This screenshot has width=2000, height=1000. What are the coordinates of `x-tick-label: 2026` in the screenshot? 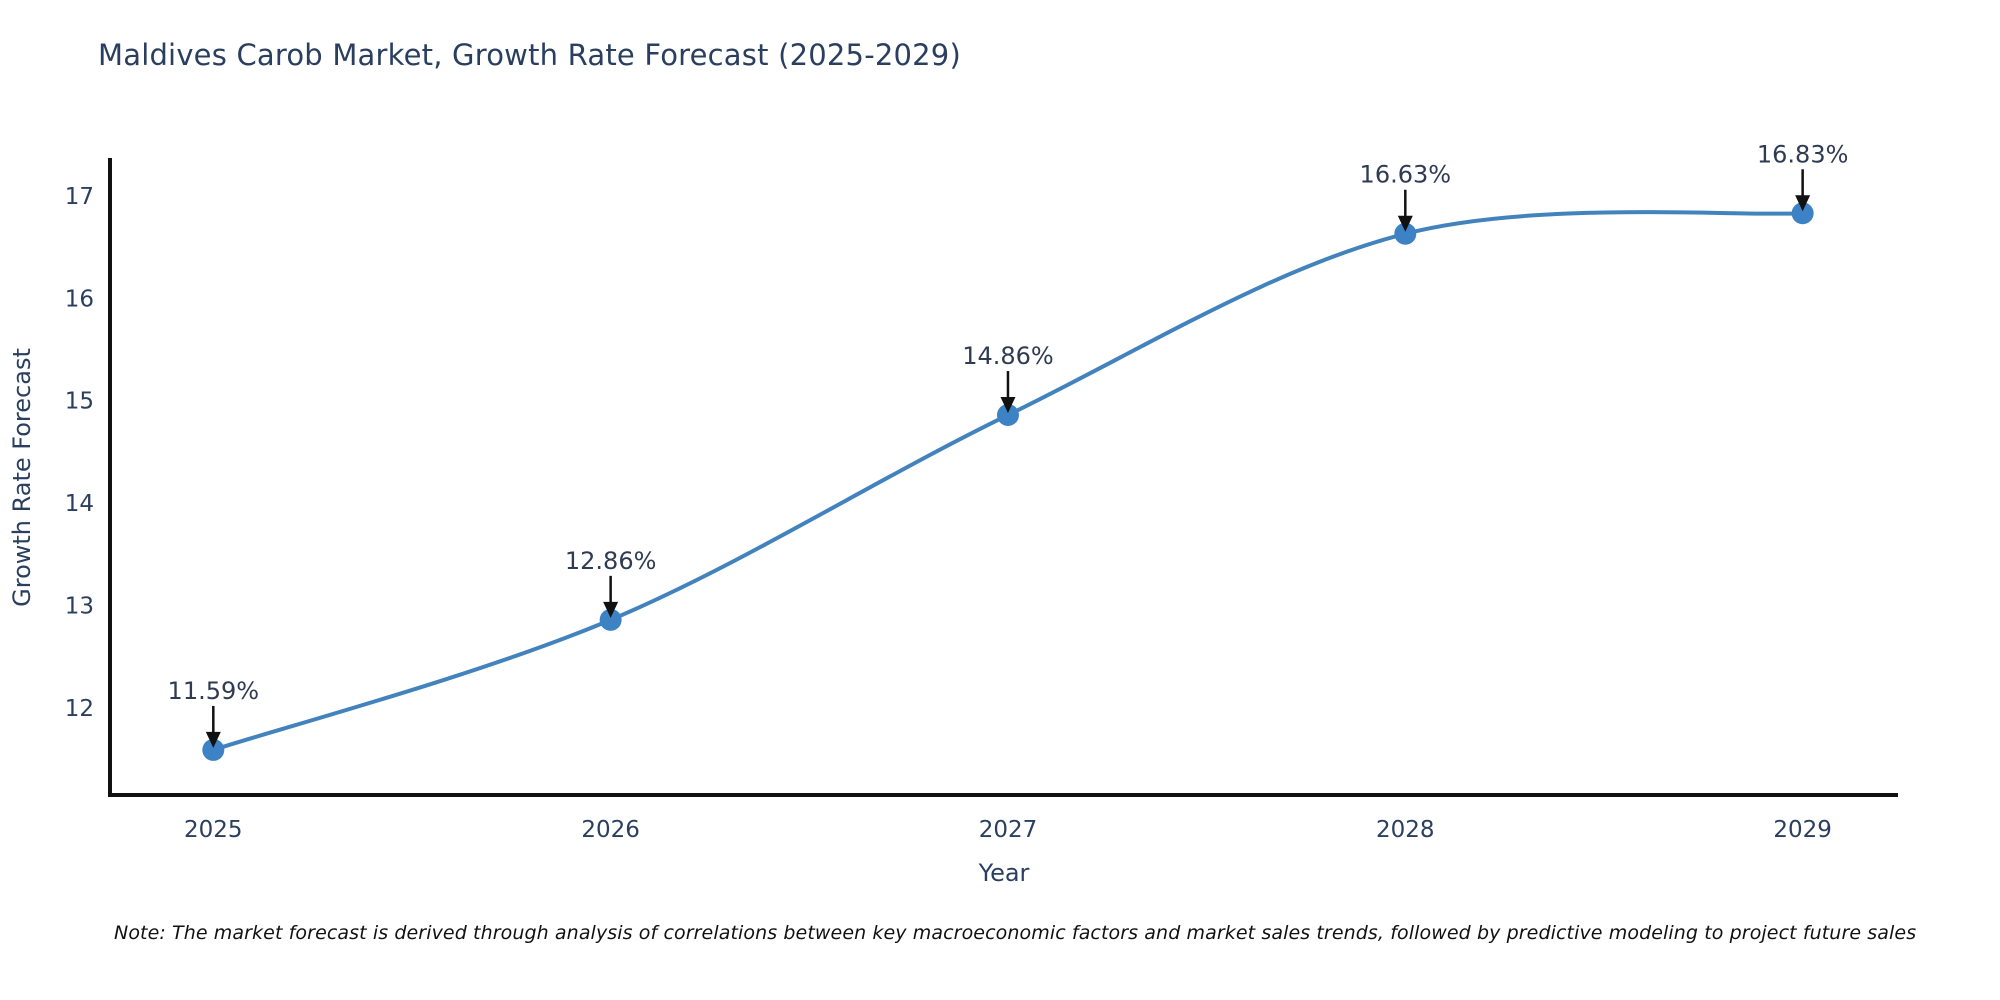 It's located at (610, 830).